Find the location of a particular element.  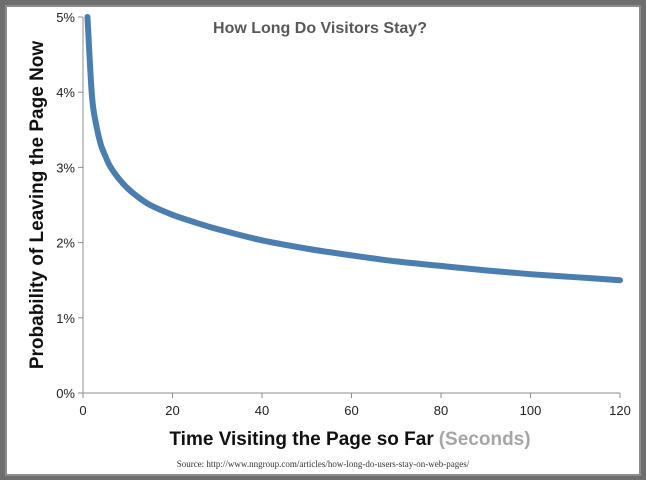

y-tick-label: 3% is located at coordinates (65, 167).